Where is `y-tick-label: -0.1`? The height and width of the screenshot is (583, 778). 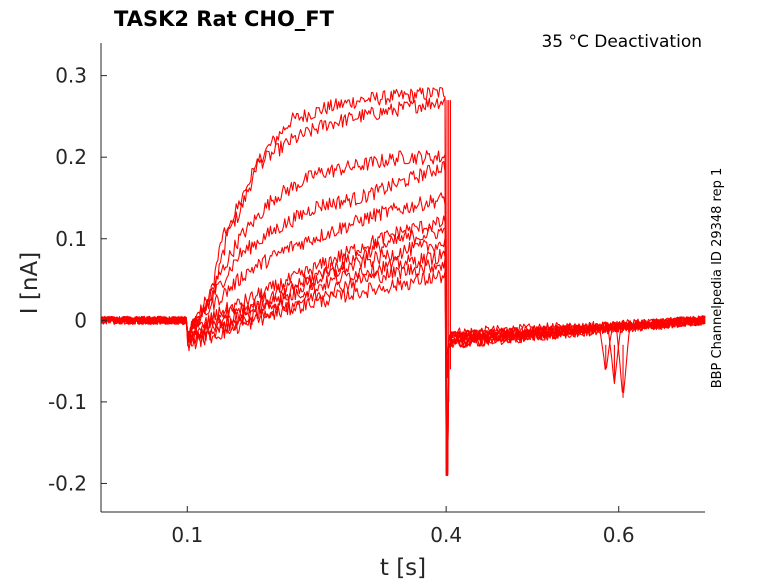
y-tick-label: -0.1 is located at coordinates (67, 402).